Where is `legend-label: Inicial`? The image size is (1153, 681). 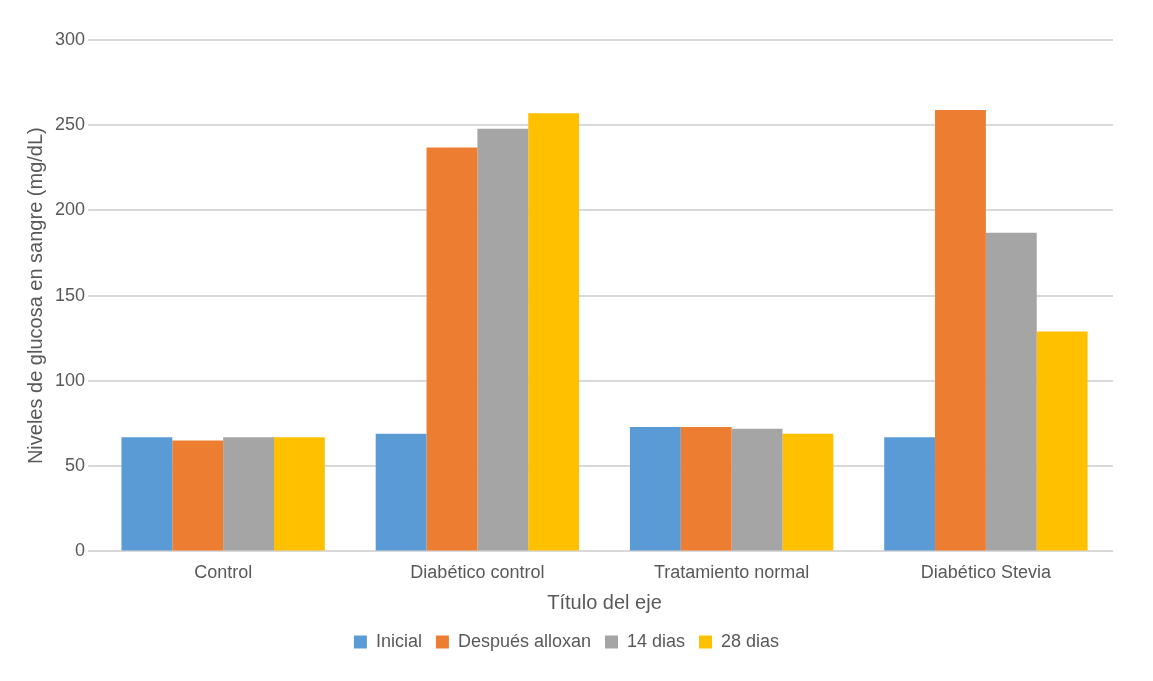
legend-label: Inicial is located at coordinates (398, 640).